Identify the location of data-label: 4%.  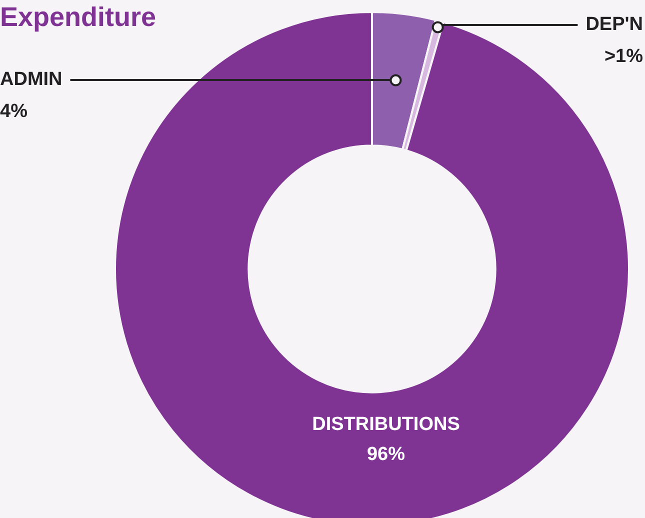
(14, 111).